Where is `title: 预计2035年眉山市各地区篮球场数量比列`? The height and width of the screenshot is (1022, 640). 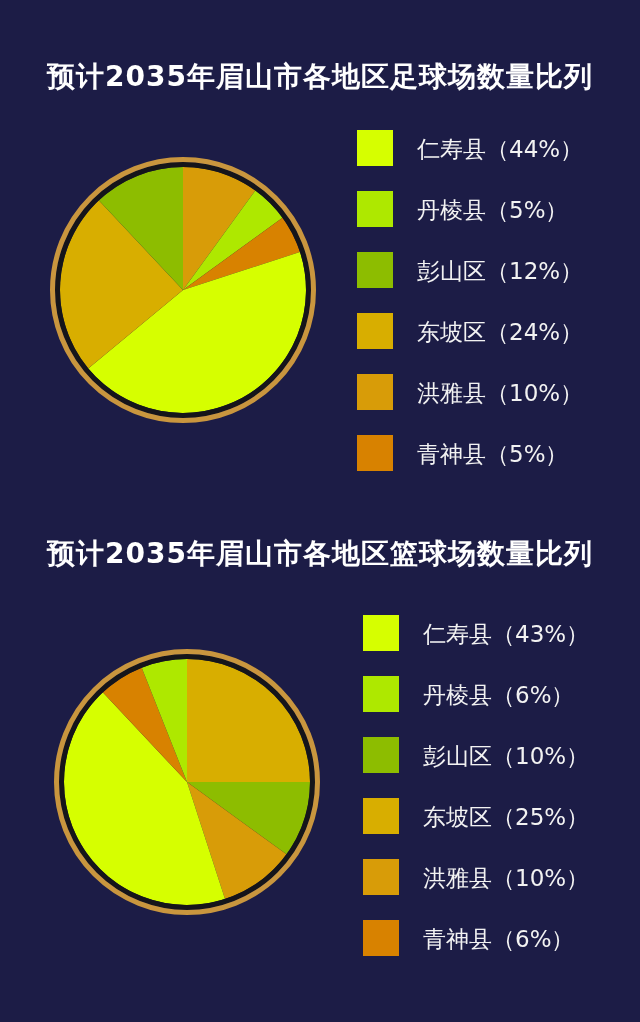
title: 预计2035年眉山市各地区篮球场数量比列 is located at coordinates (320, 553).